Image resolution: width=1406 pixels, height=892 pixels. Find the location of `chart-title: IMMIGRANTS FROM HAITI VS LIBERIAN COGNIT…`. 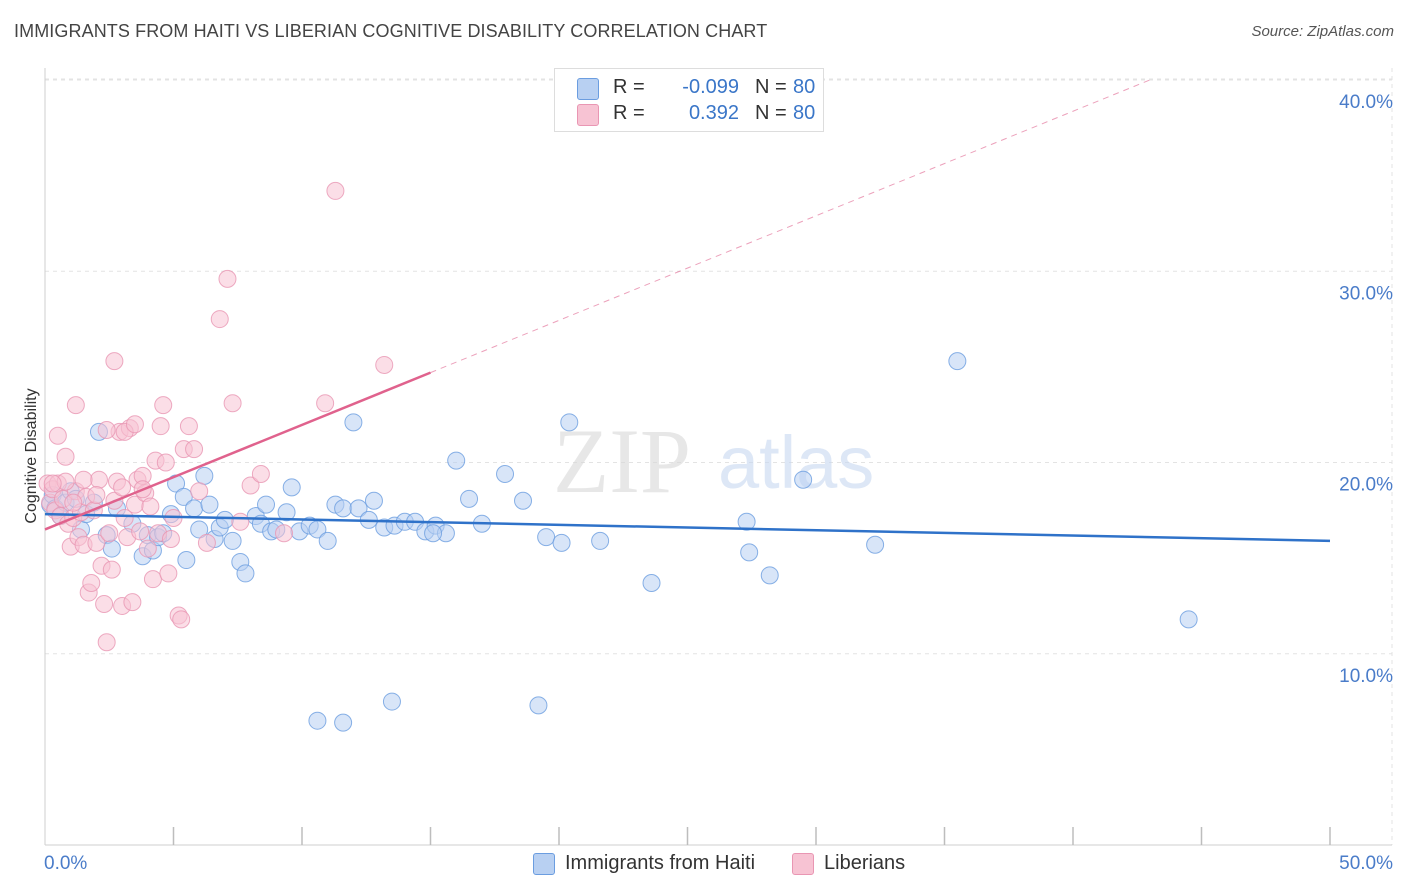

chart-title: IMMIGRANTS FROM HAITI VS LIBERIAN COGNIT… is located at coordinates (391, 31).